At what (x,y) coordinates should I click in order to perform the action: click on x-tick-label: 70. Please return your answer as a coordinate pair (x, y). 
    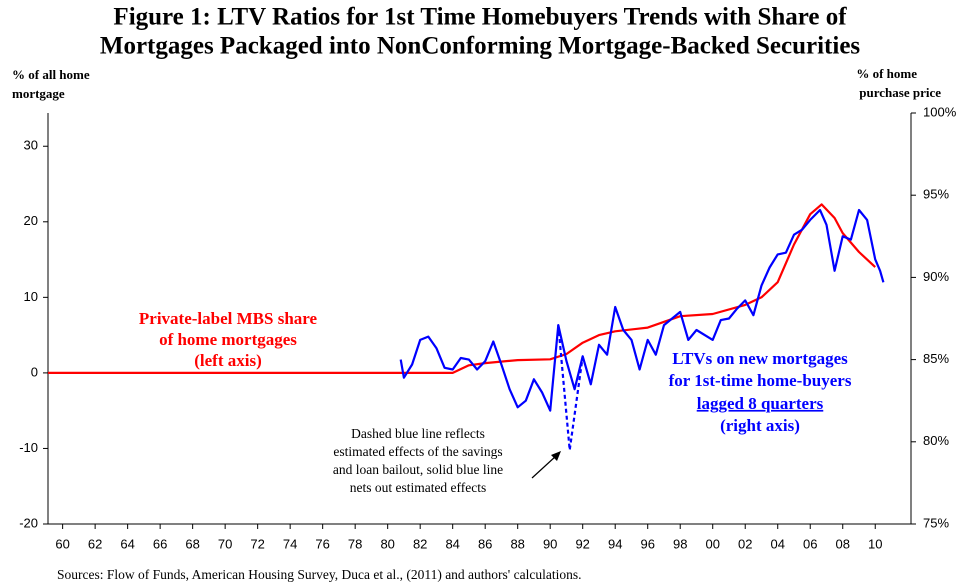
    Looking at the image, I should click on (225, 543).